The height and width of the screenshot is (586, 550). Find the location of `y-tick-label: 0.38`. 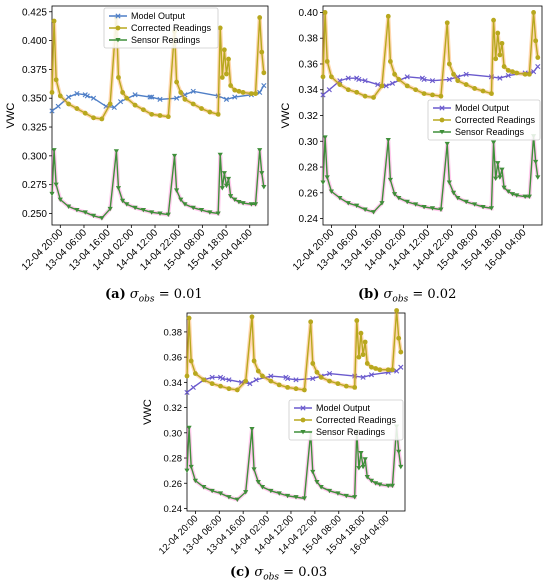

y-tick-label: 0.38 is located at coordinates (173, 332).